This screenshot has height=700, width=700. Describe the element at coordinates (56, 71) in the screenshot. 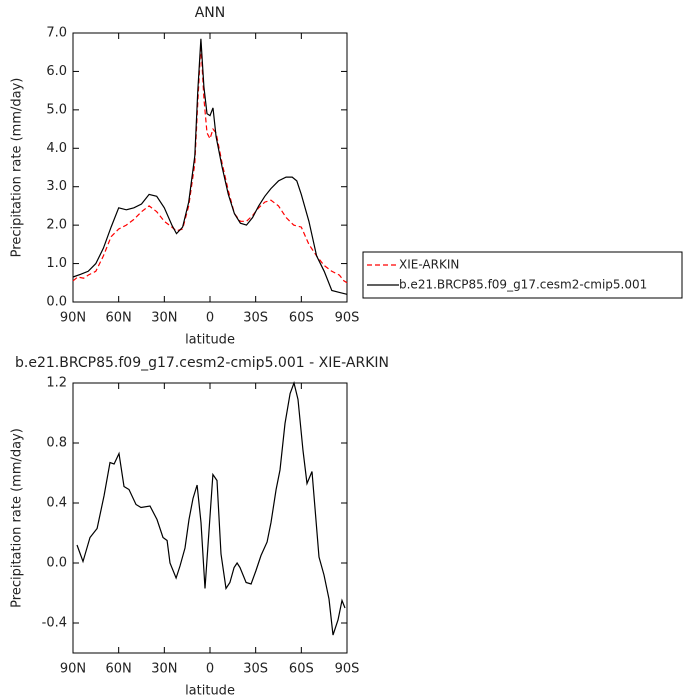

I see `y-tick-label: 6.0` at that location.